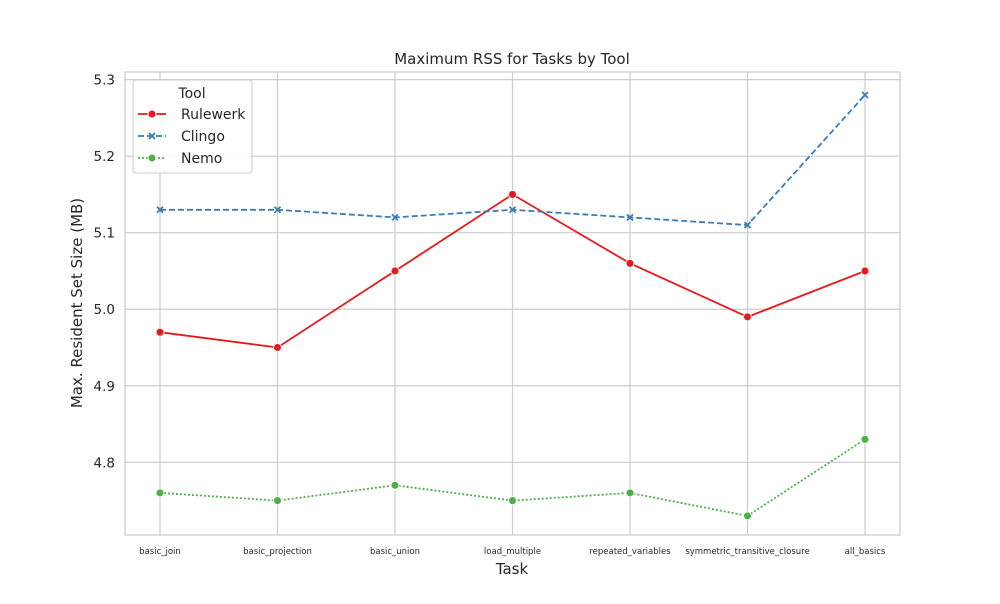  What do you see at coordinates (630, 552) in the screenshot?
I see `x-tick-label: repeated_variables` at bounding box center [630, 552].